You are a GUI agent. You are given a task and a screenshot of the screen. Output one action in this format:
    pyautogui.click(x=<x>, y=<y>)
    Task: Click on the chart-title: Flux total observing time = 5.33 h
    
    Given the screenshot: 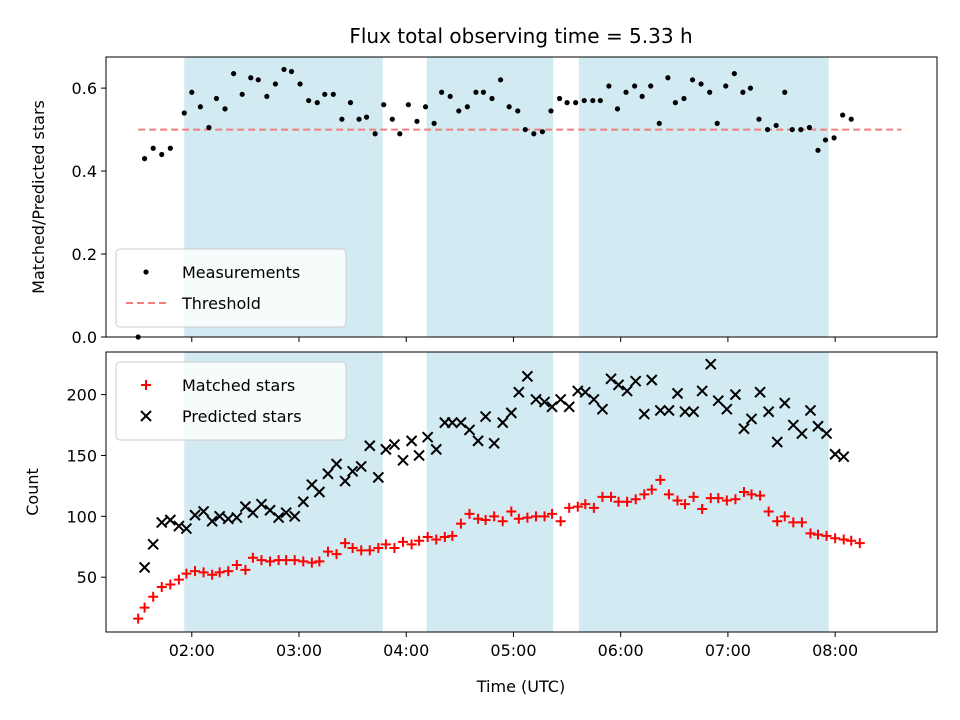 What is the action you would take?
    pyautogui.click(x=520, y=36)
    